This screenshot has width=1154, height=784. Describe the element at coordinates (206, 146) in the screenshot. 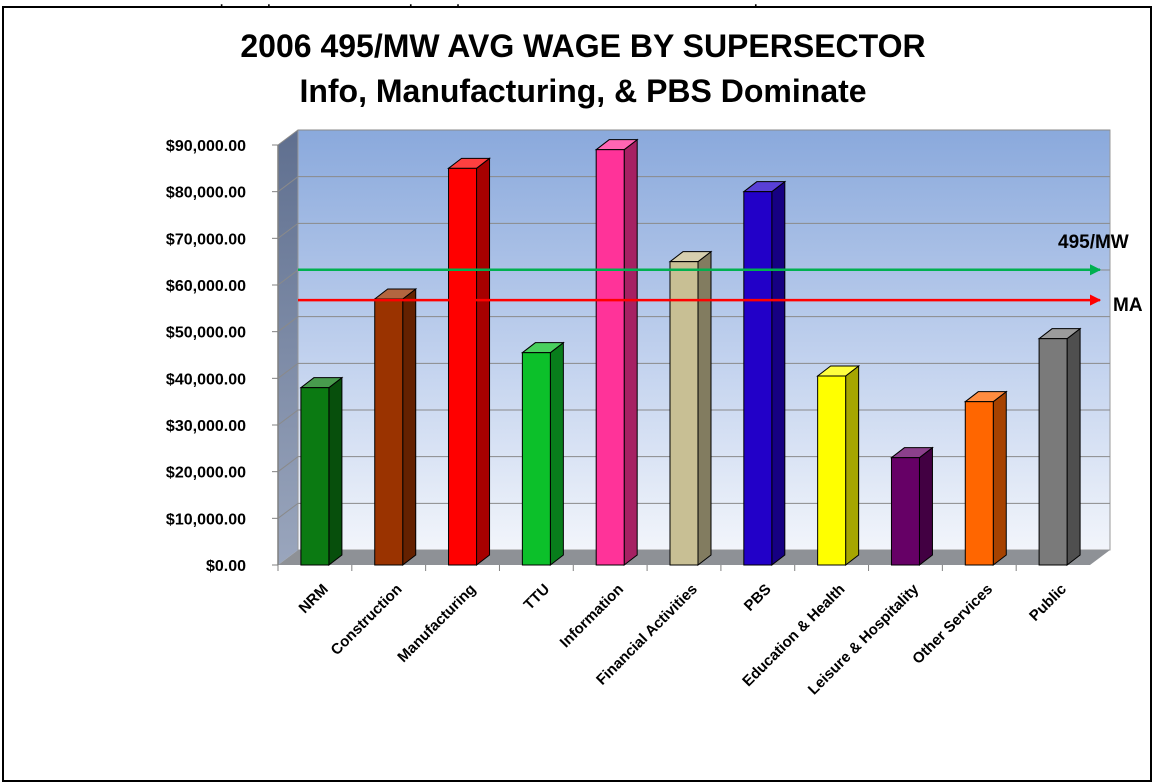

I see `y-tick-label: $90,000.00` at that location.